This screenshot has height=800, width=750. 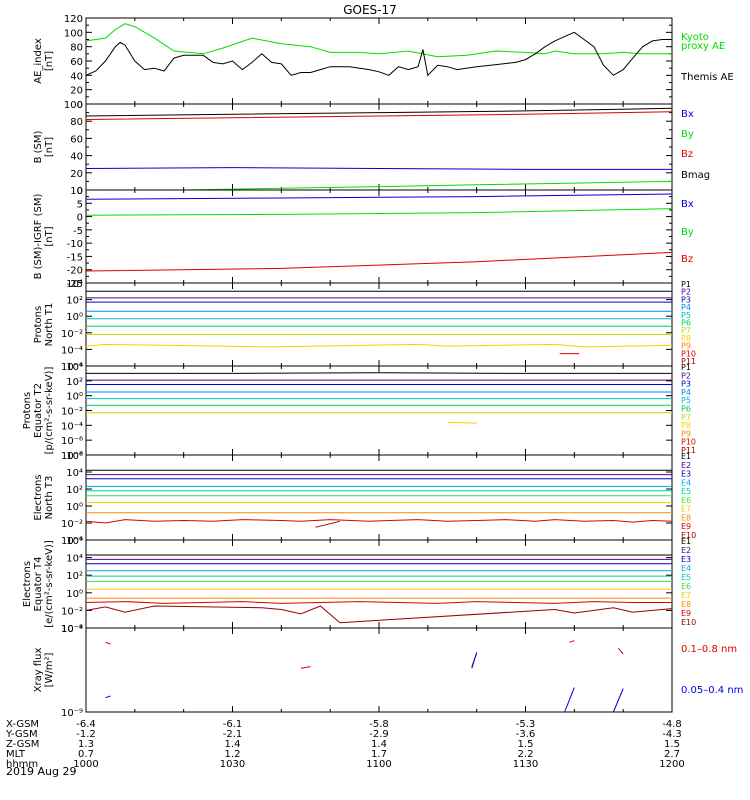 I want to click on series-line-themis-ae, so click(x=378, y=54).